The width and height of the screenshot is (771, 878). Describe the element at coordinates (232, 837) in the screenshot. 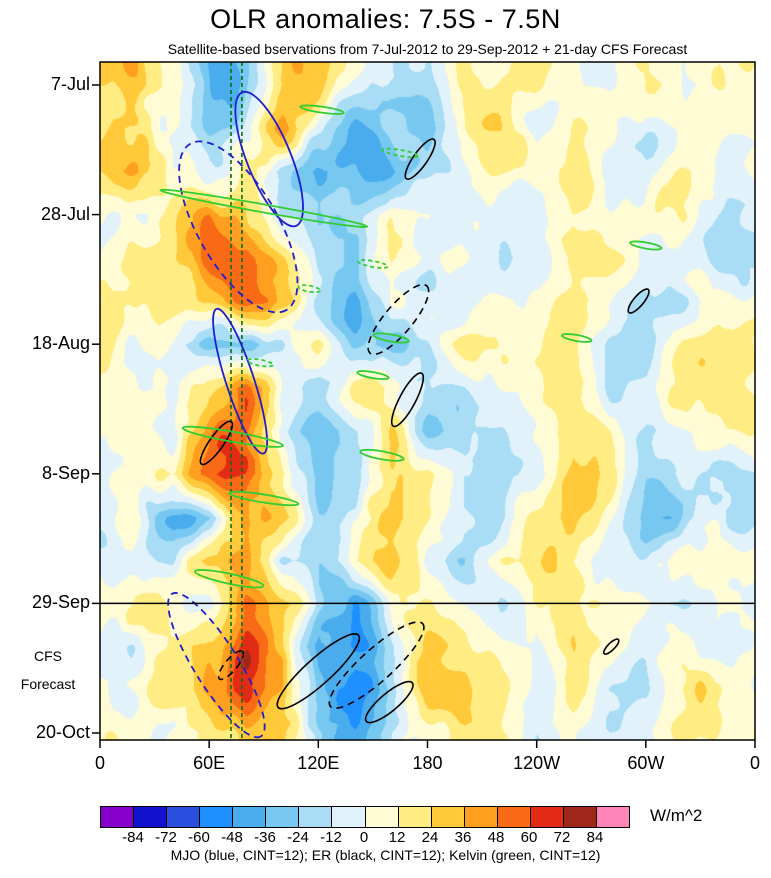

I see `colorbar-tick-label: -48` at that location.